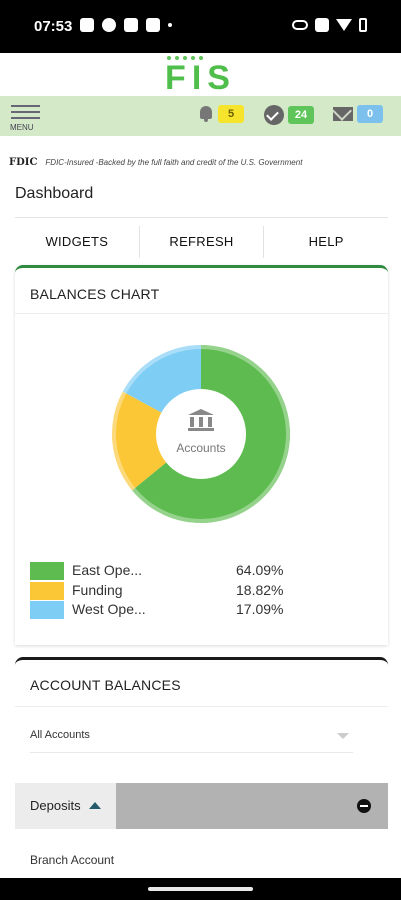 Image resolution: width=401 pixels, height=900 pixels. I want to click on legend-label: Funding, so click(97, 589).